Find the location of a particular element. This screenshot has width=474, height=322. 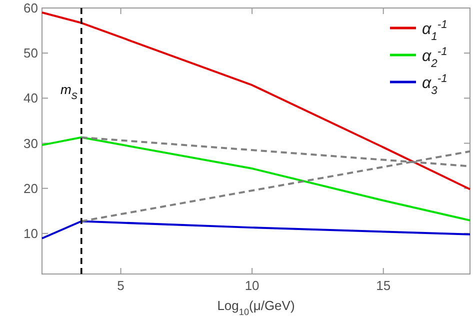

y-tick-label: 30 is located at coordinates (31, 143).